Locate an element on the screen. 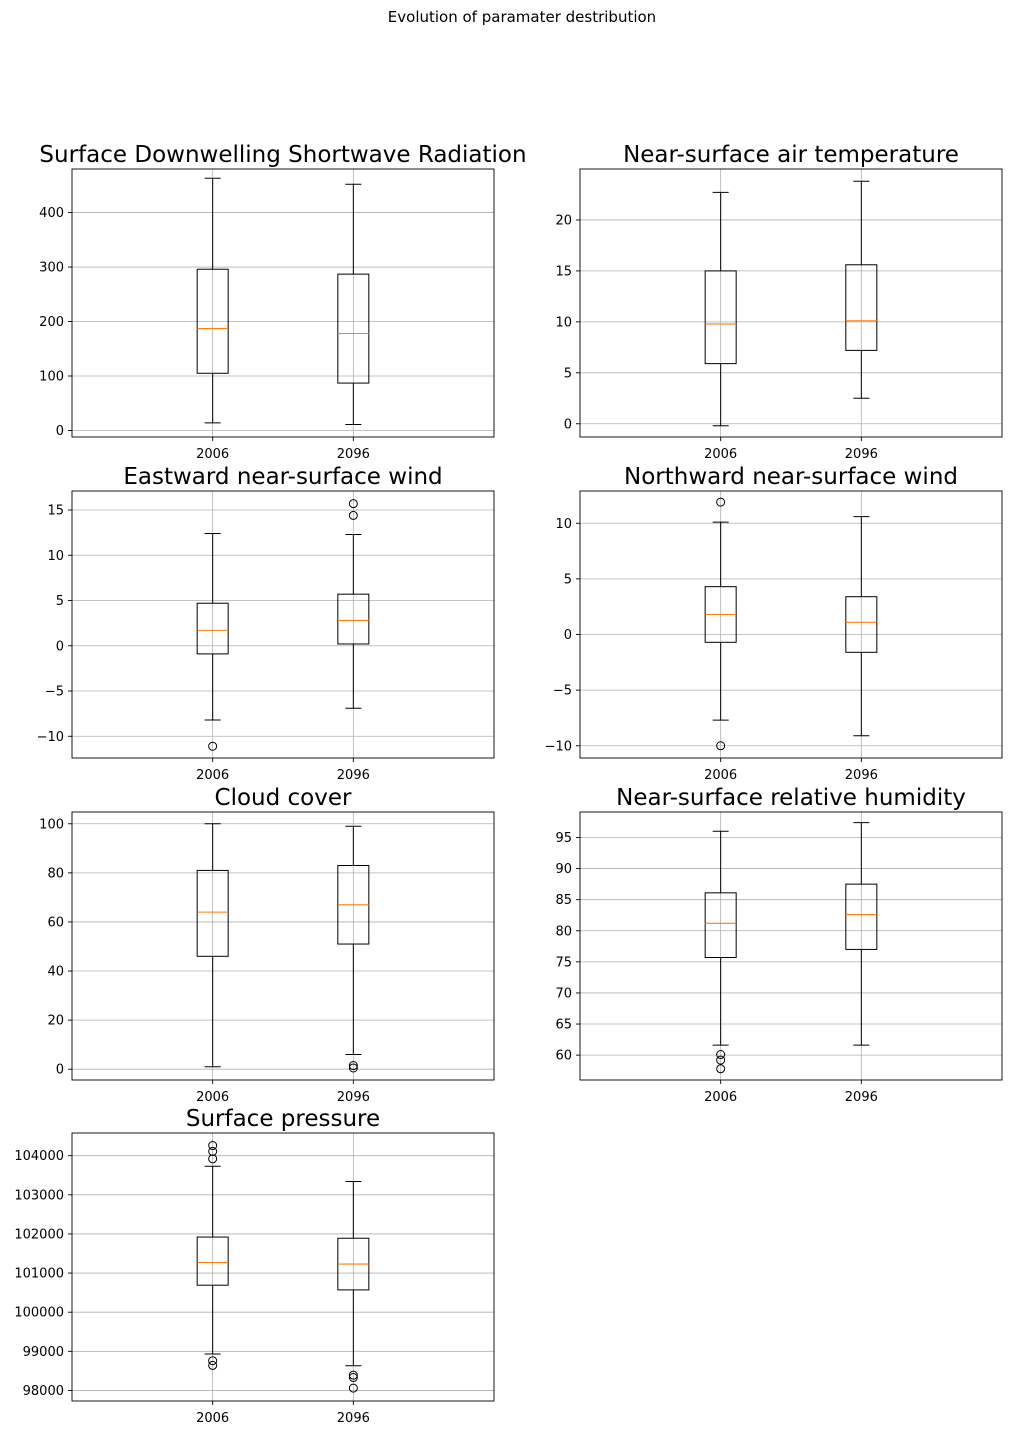  y-tick-label: 103000 is located at coordinates (39, 1195).